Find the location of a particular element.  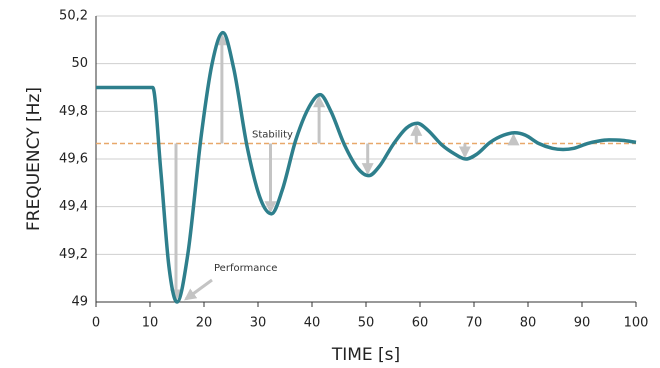

y-tick-label: 49,8 is located at coordinates (73, 111).